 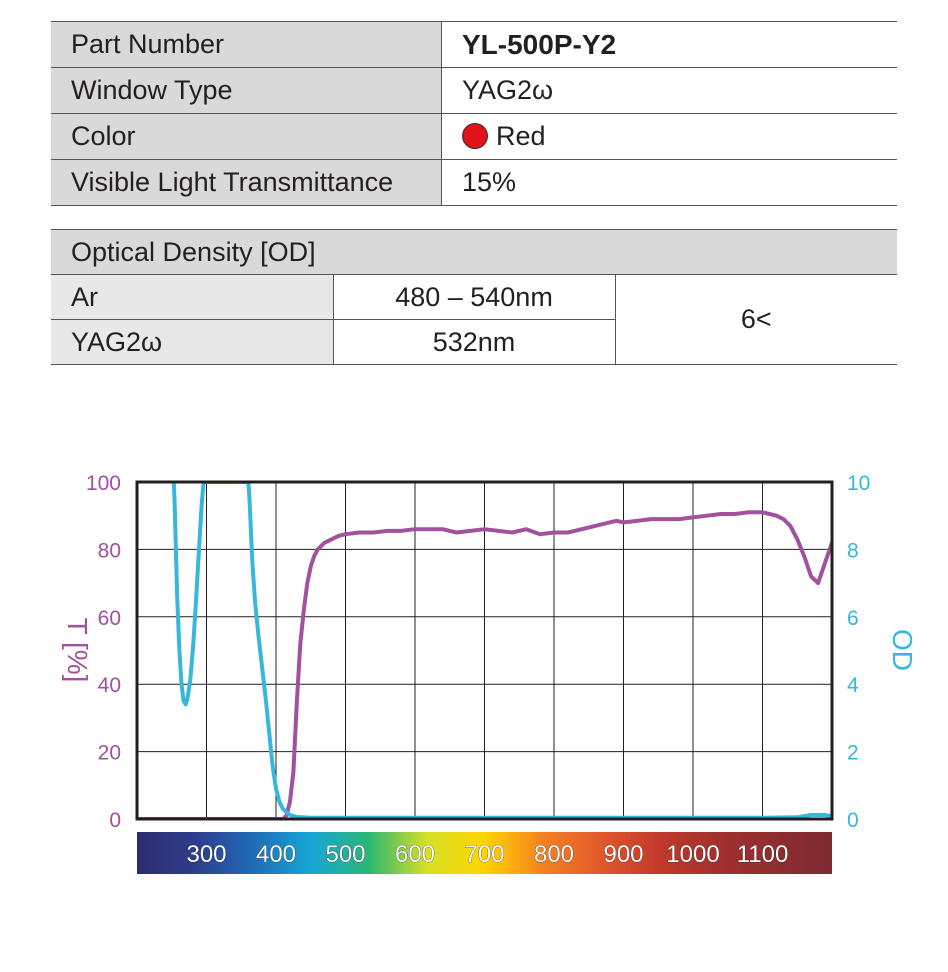 I want to click on right-tick-label: 6, so click(x=853, y=618).